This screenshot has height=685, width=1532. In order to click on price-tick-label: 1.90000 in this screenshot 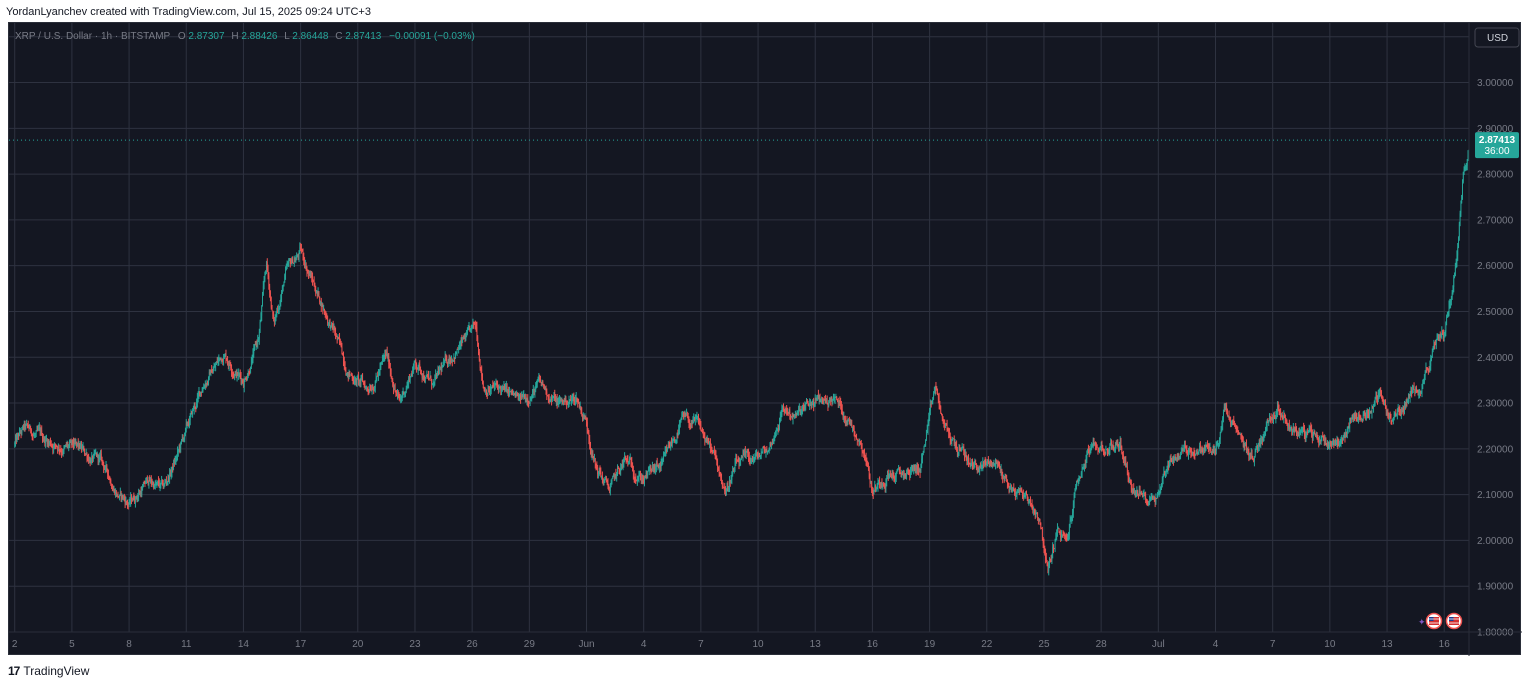, I will do `click(1495, 587)`.